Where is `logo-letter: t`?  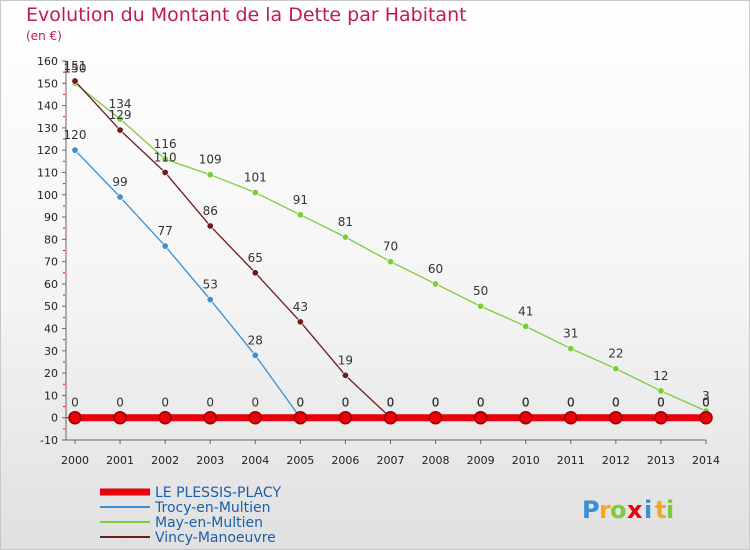
logo-letter: t is located at coordinates (660, 510).